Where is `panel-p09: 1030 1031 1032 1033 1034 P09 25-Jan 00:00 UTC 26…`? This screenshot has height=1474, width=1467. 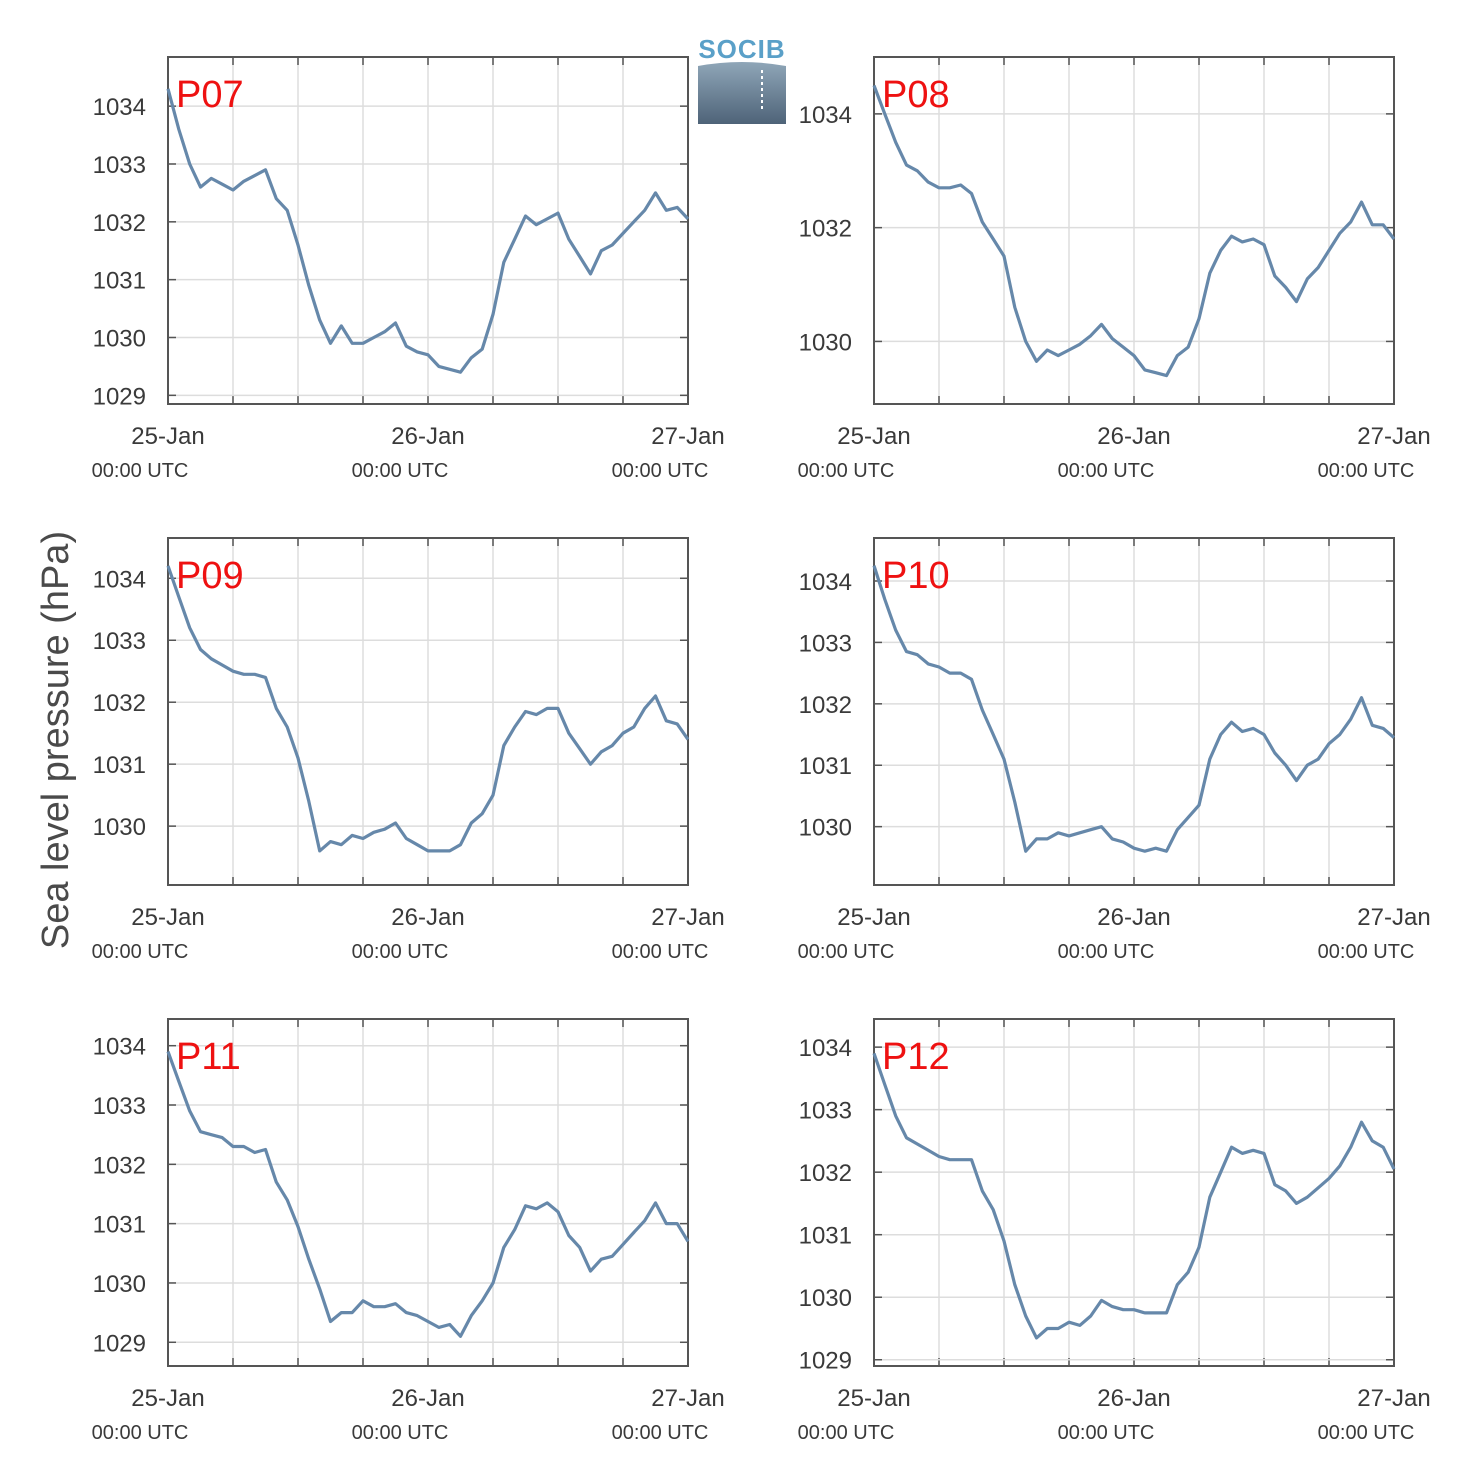
panel-p09: 1030 1031 1032 1033 1034 P09 25-Jan 00:00 UTC 26… is located at coordinates (408, 750).